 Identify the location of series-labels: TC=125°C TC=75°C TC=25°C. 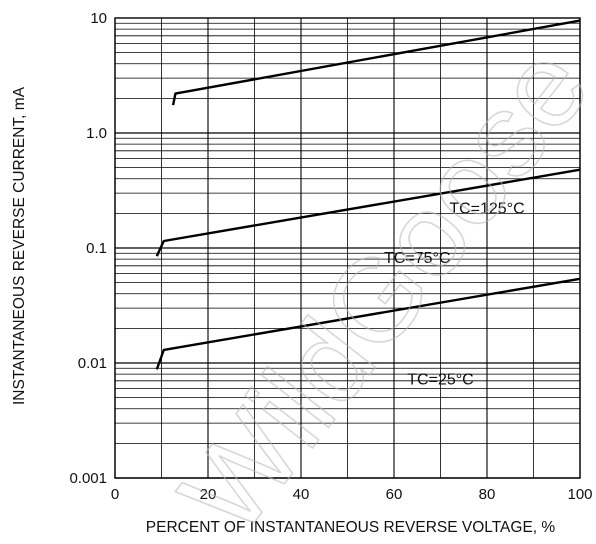
(454, 294).